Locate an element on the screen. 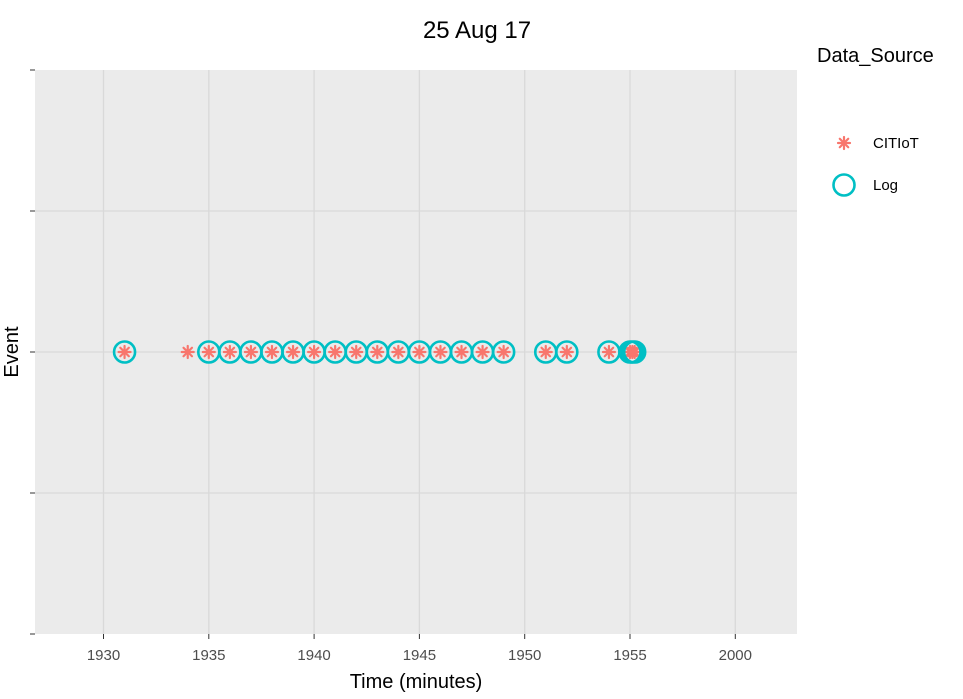  x-tick-labels: 1930 1935 1940 1945 1950 1955 2000 is located at coordinates (419, 655).